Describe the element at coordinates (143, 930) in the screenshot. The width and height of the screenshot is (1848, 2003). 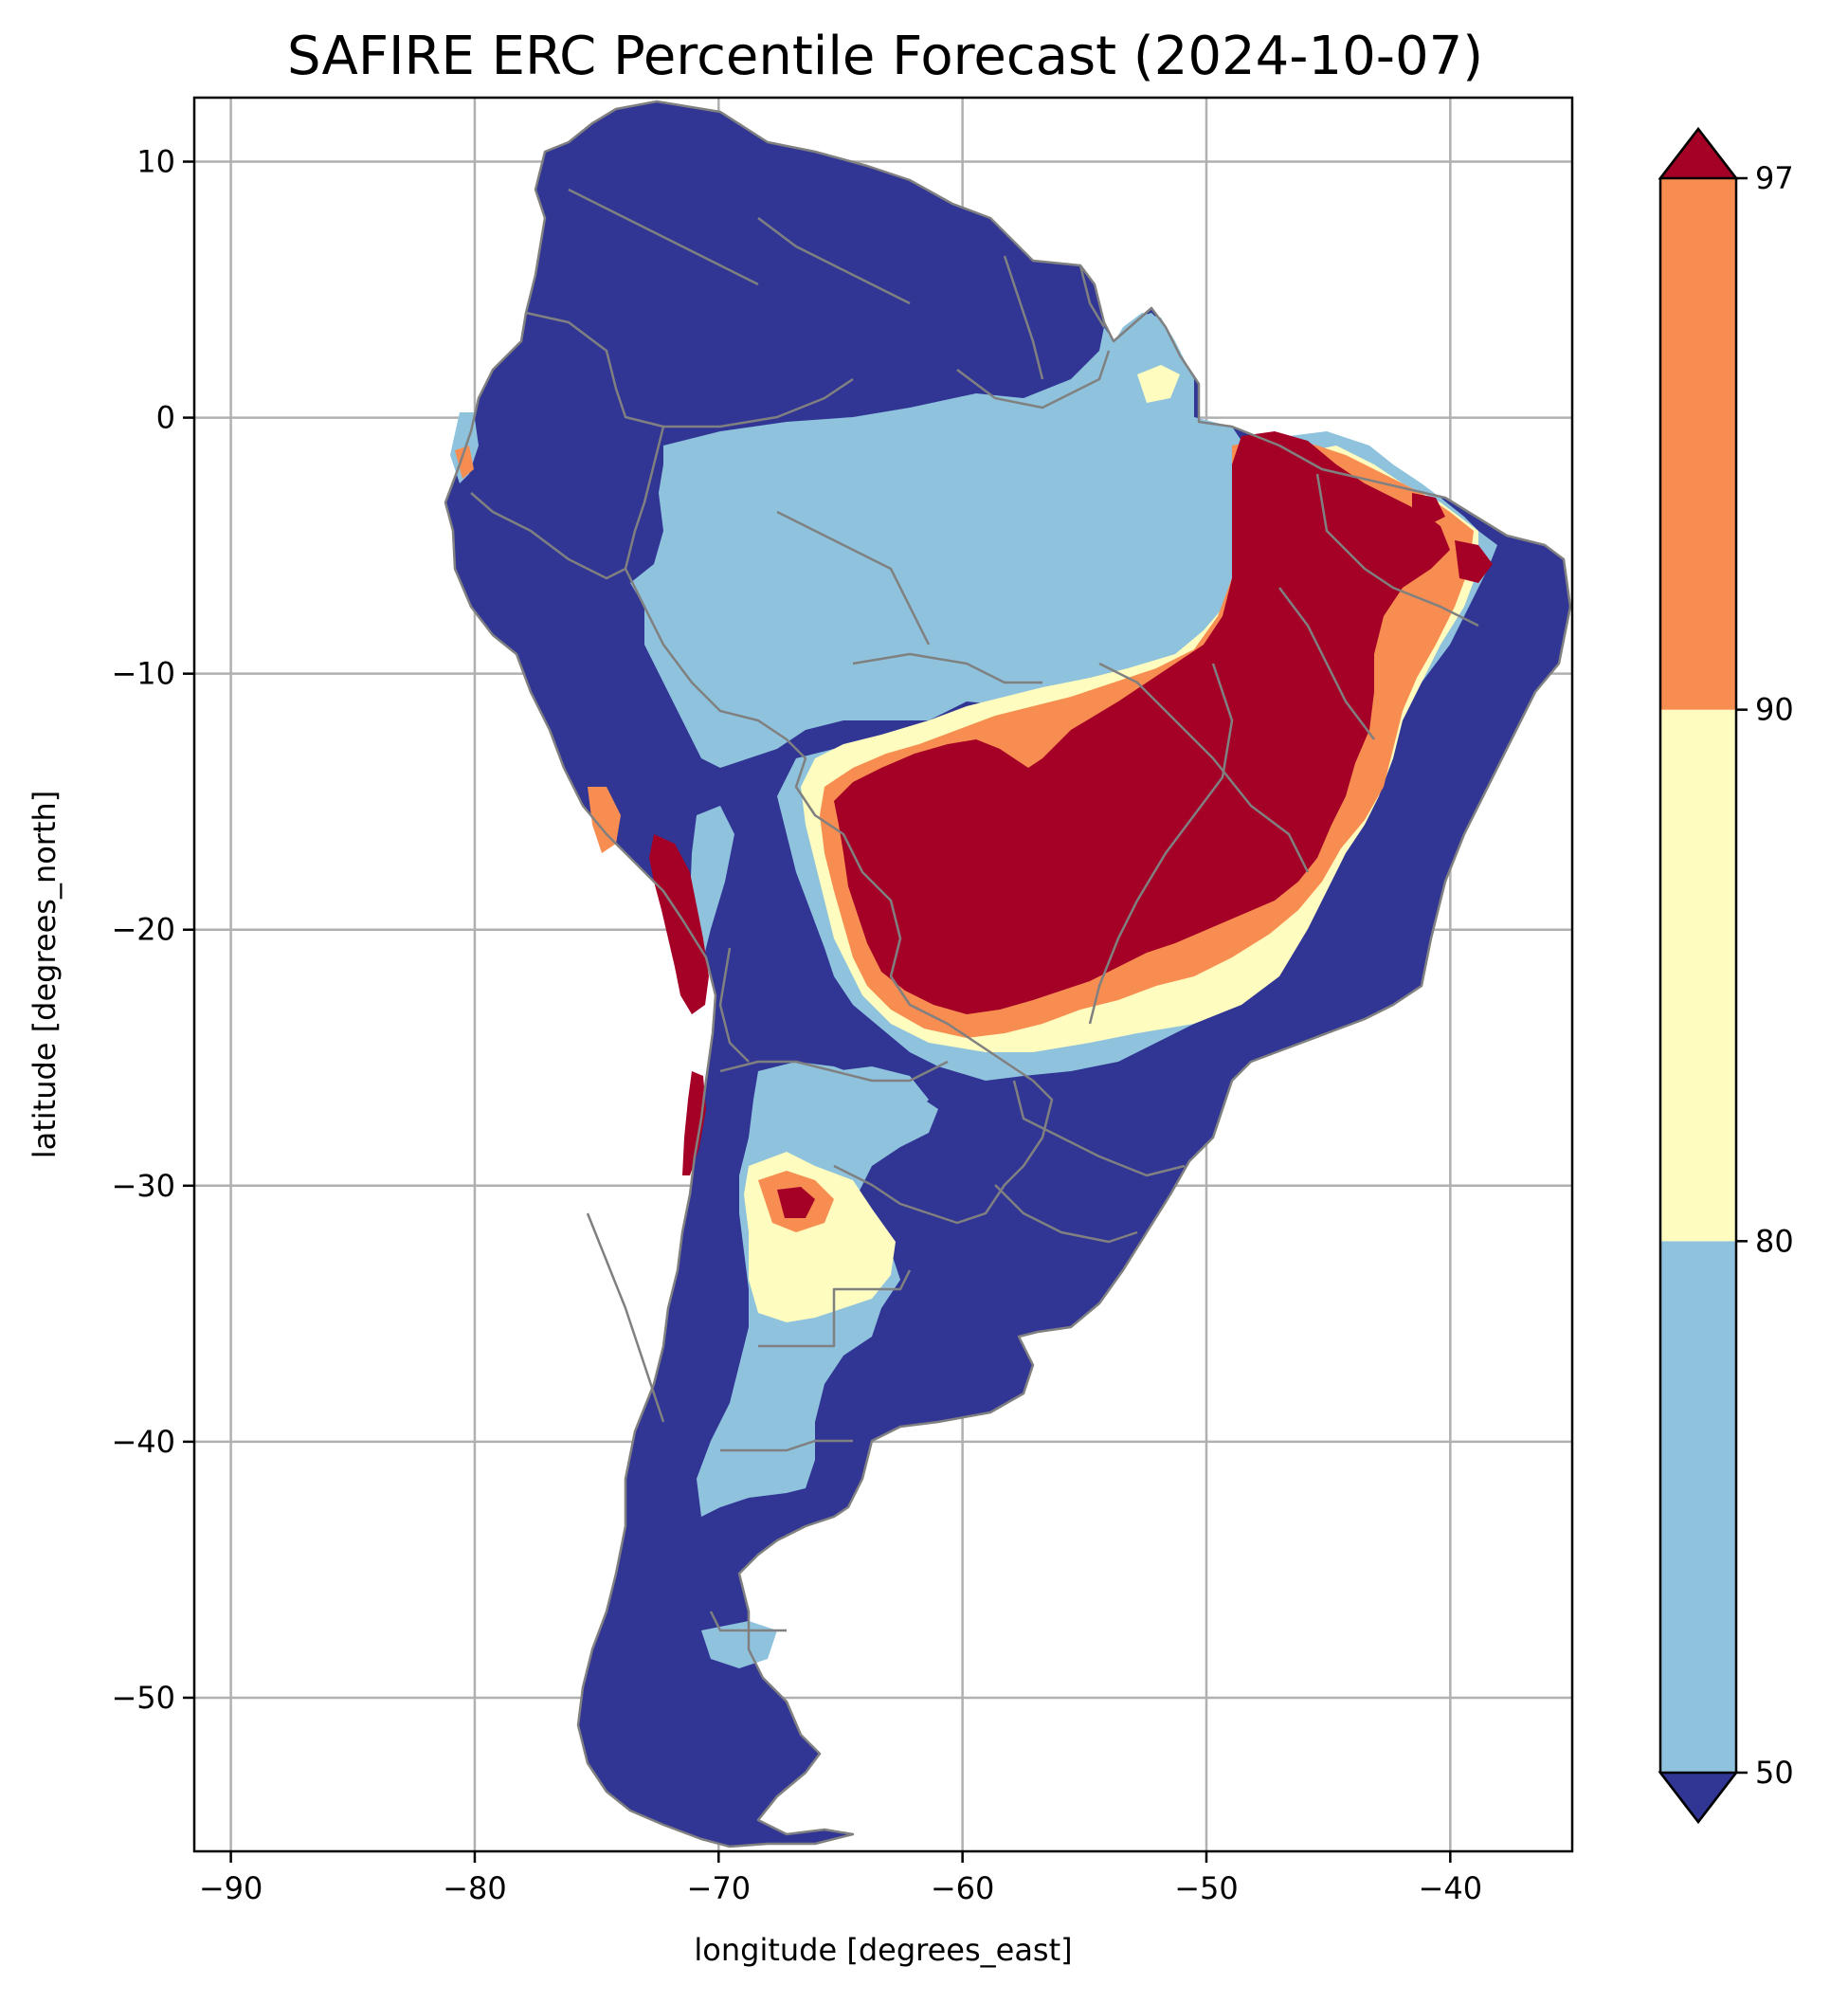
I see `y-tick-label: −20` at that location.